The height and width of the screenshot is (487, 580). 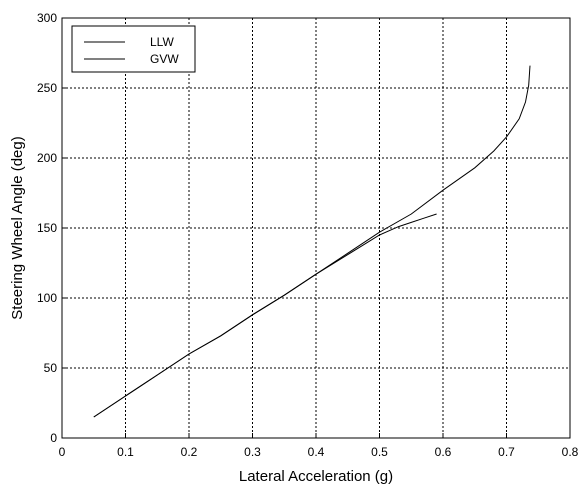 What do you see at coordinates (51, 368) in the screenshot?
I see `y-tick-label: 50` at bounding box center [51, 368].